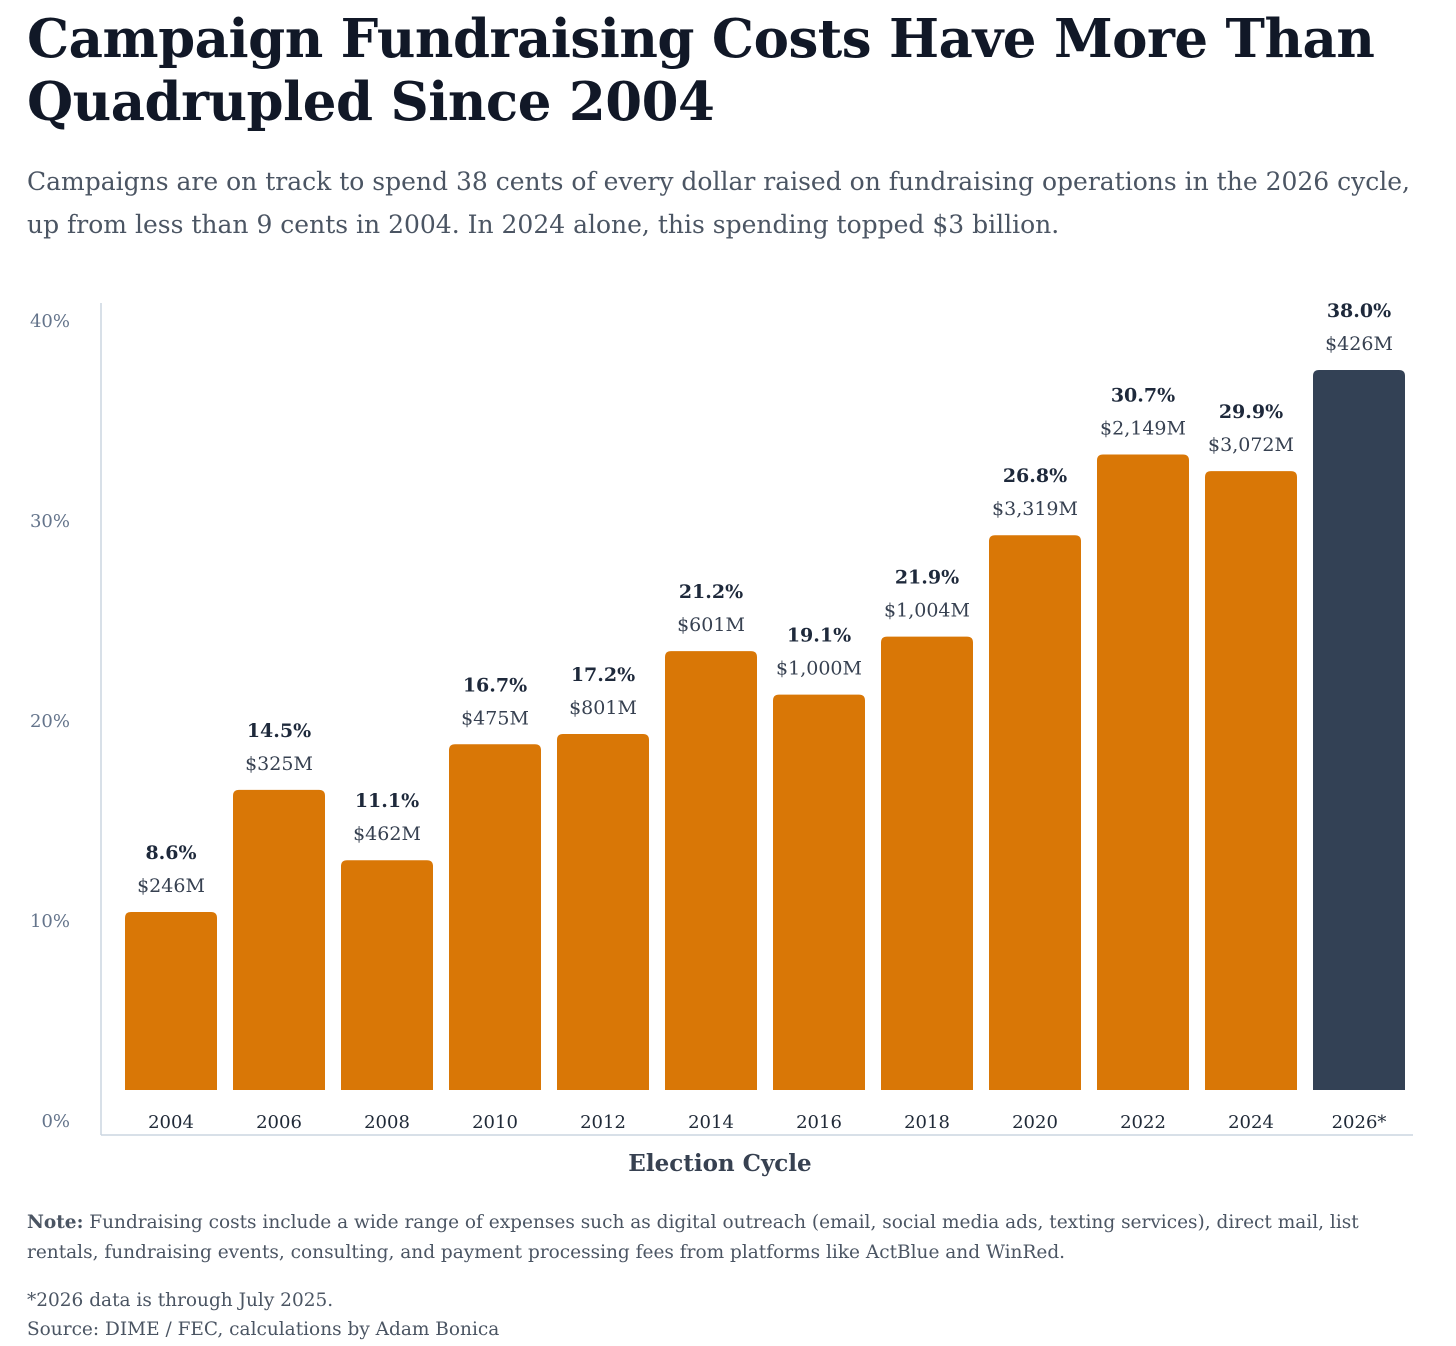 Image resolution: width=1456 pixels, height=1346 pixels. What do you see at coordinates (171, 1122) in the screenshot?
I see `x-tick-label: 2004` at bounding box center [171, 1122].